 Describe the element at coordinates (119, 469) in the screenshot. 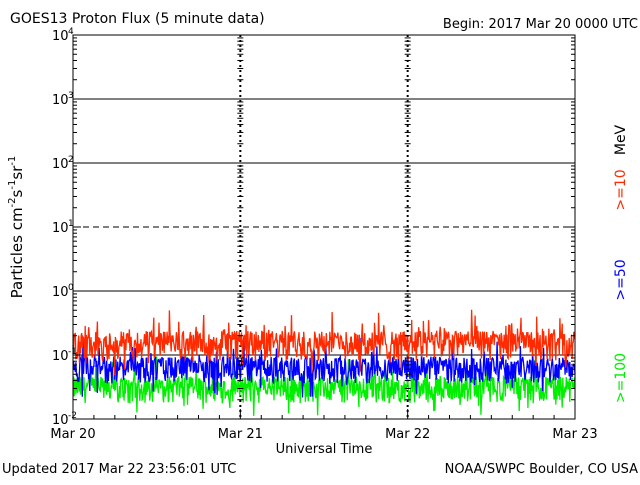

I see `updated-timestamp: Updated 2017 Mar 22 23:56:01 UTC` at that location.